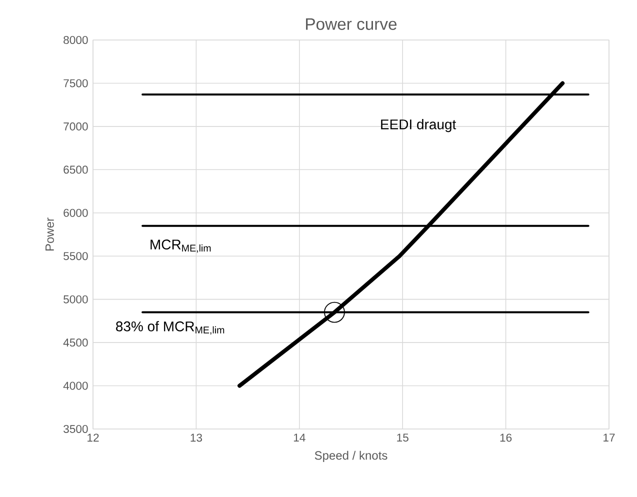 The width and height of the screenshot is (637, 497). Describe the element at coordinates (76, 256) in the screenshot. I see `y-tick-label: 5500` at that location.